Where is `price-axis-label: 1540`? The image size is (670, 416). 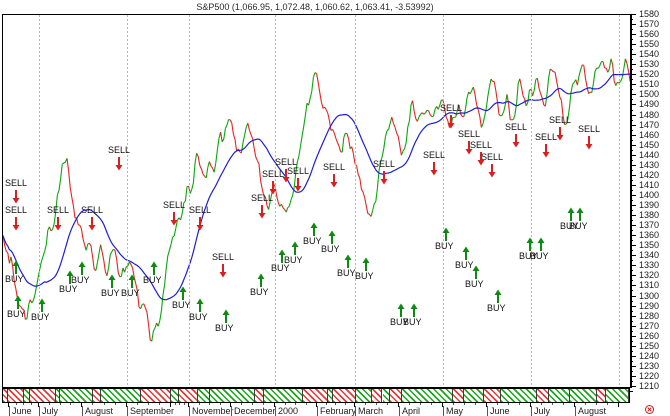 price-axis-label: 1540 is located at coordinates (649, 54).